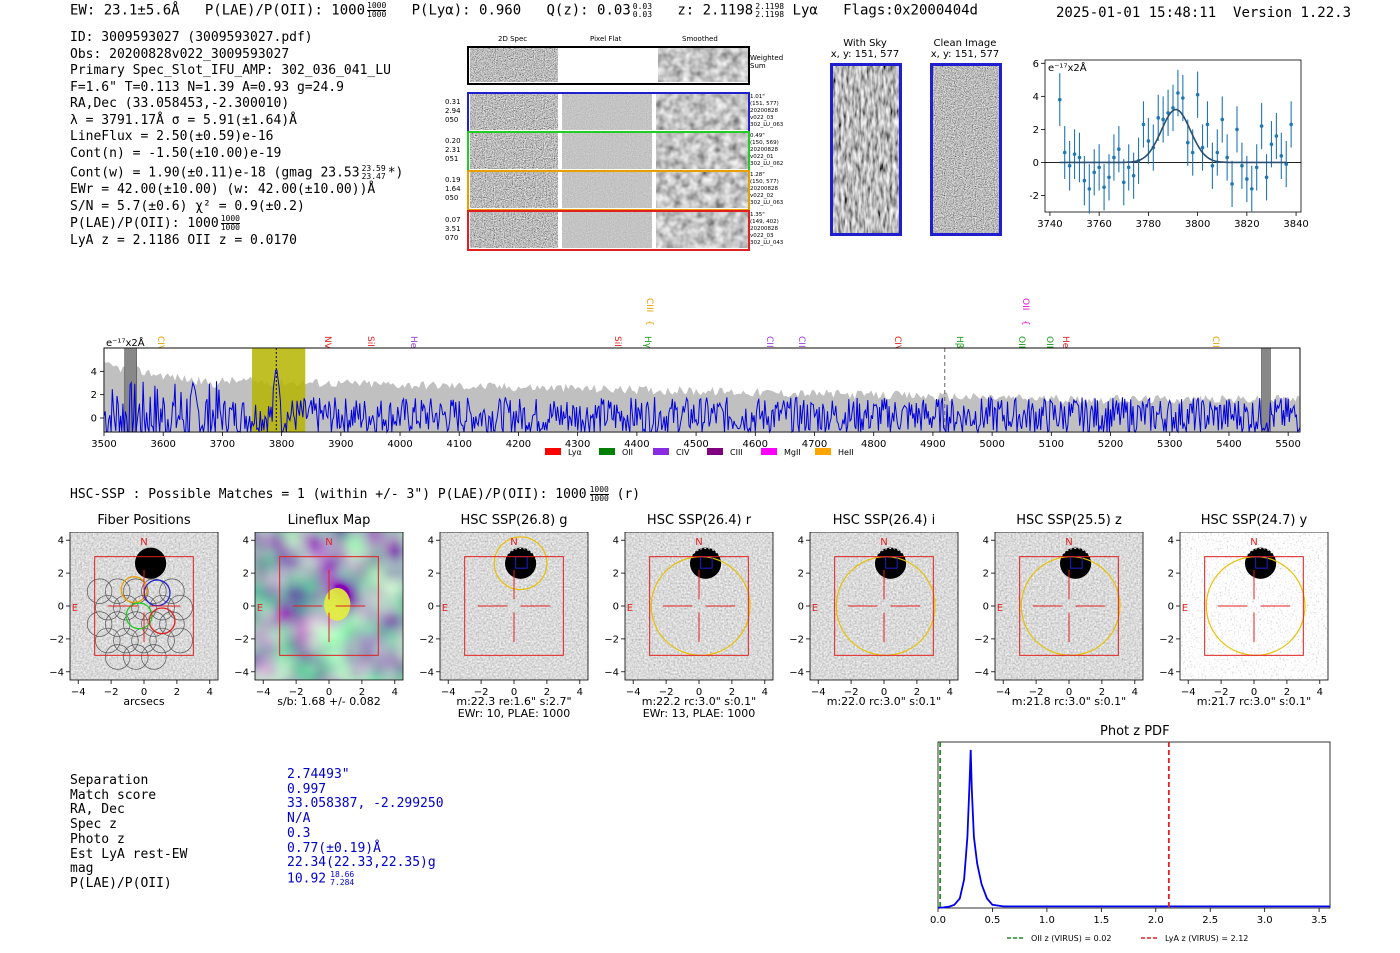 Image resolution: width=1400 pixels, height=953 pixels. What do you see at coordinates (1203, 13) in the screenshot?
I see `header-right: 2025-01-01 15:48:11 Version 1.22.3` at bounding box center [1203, 13].